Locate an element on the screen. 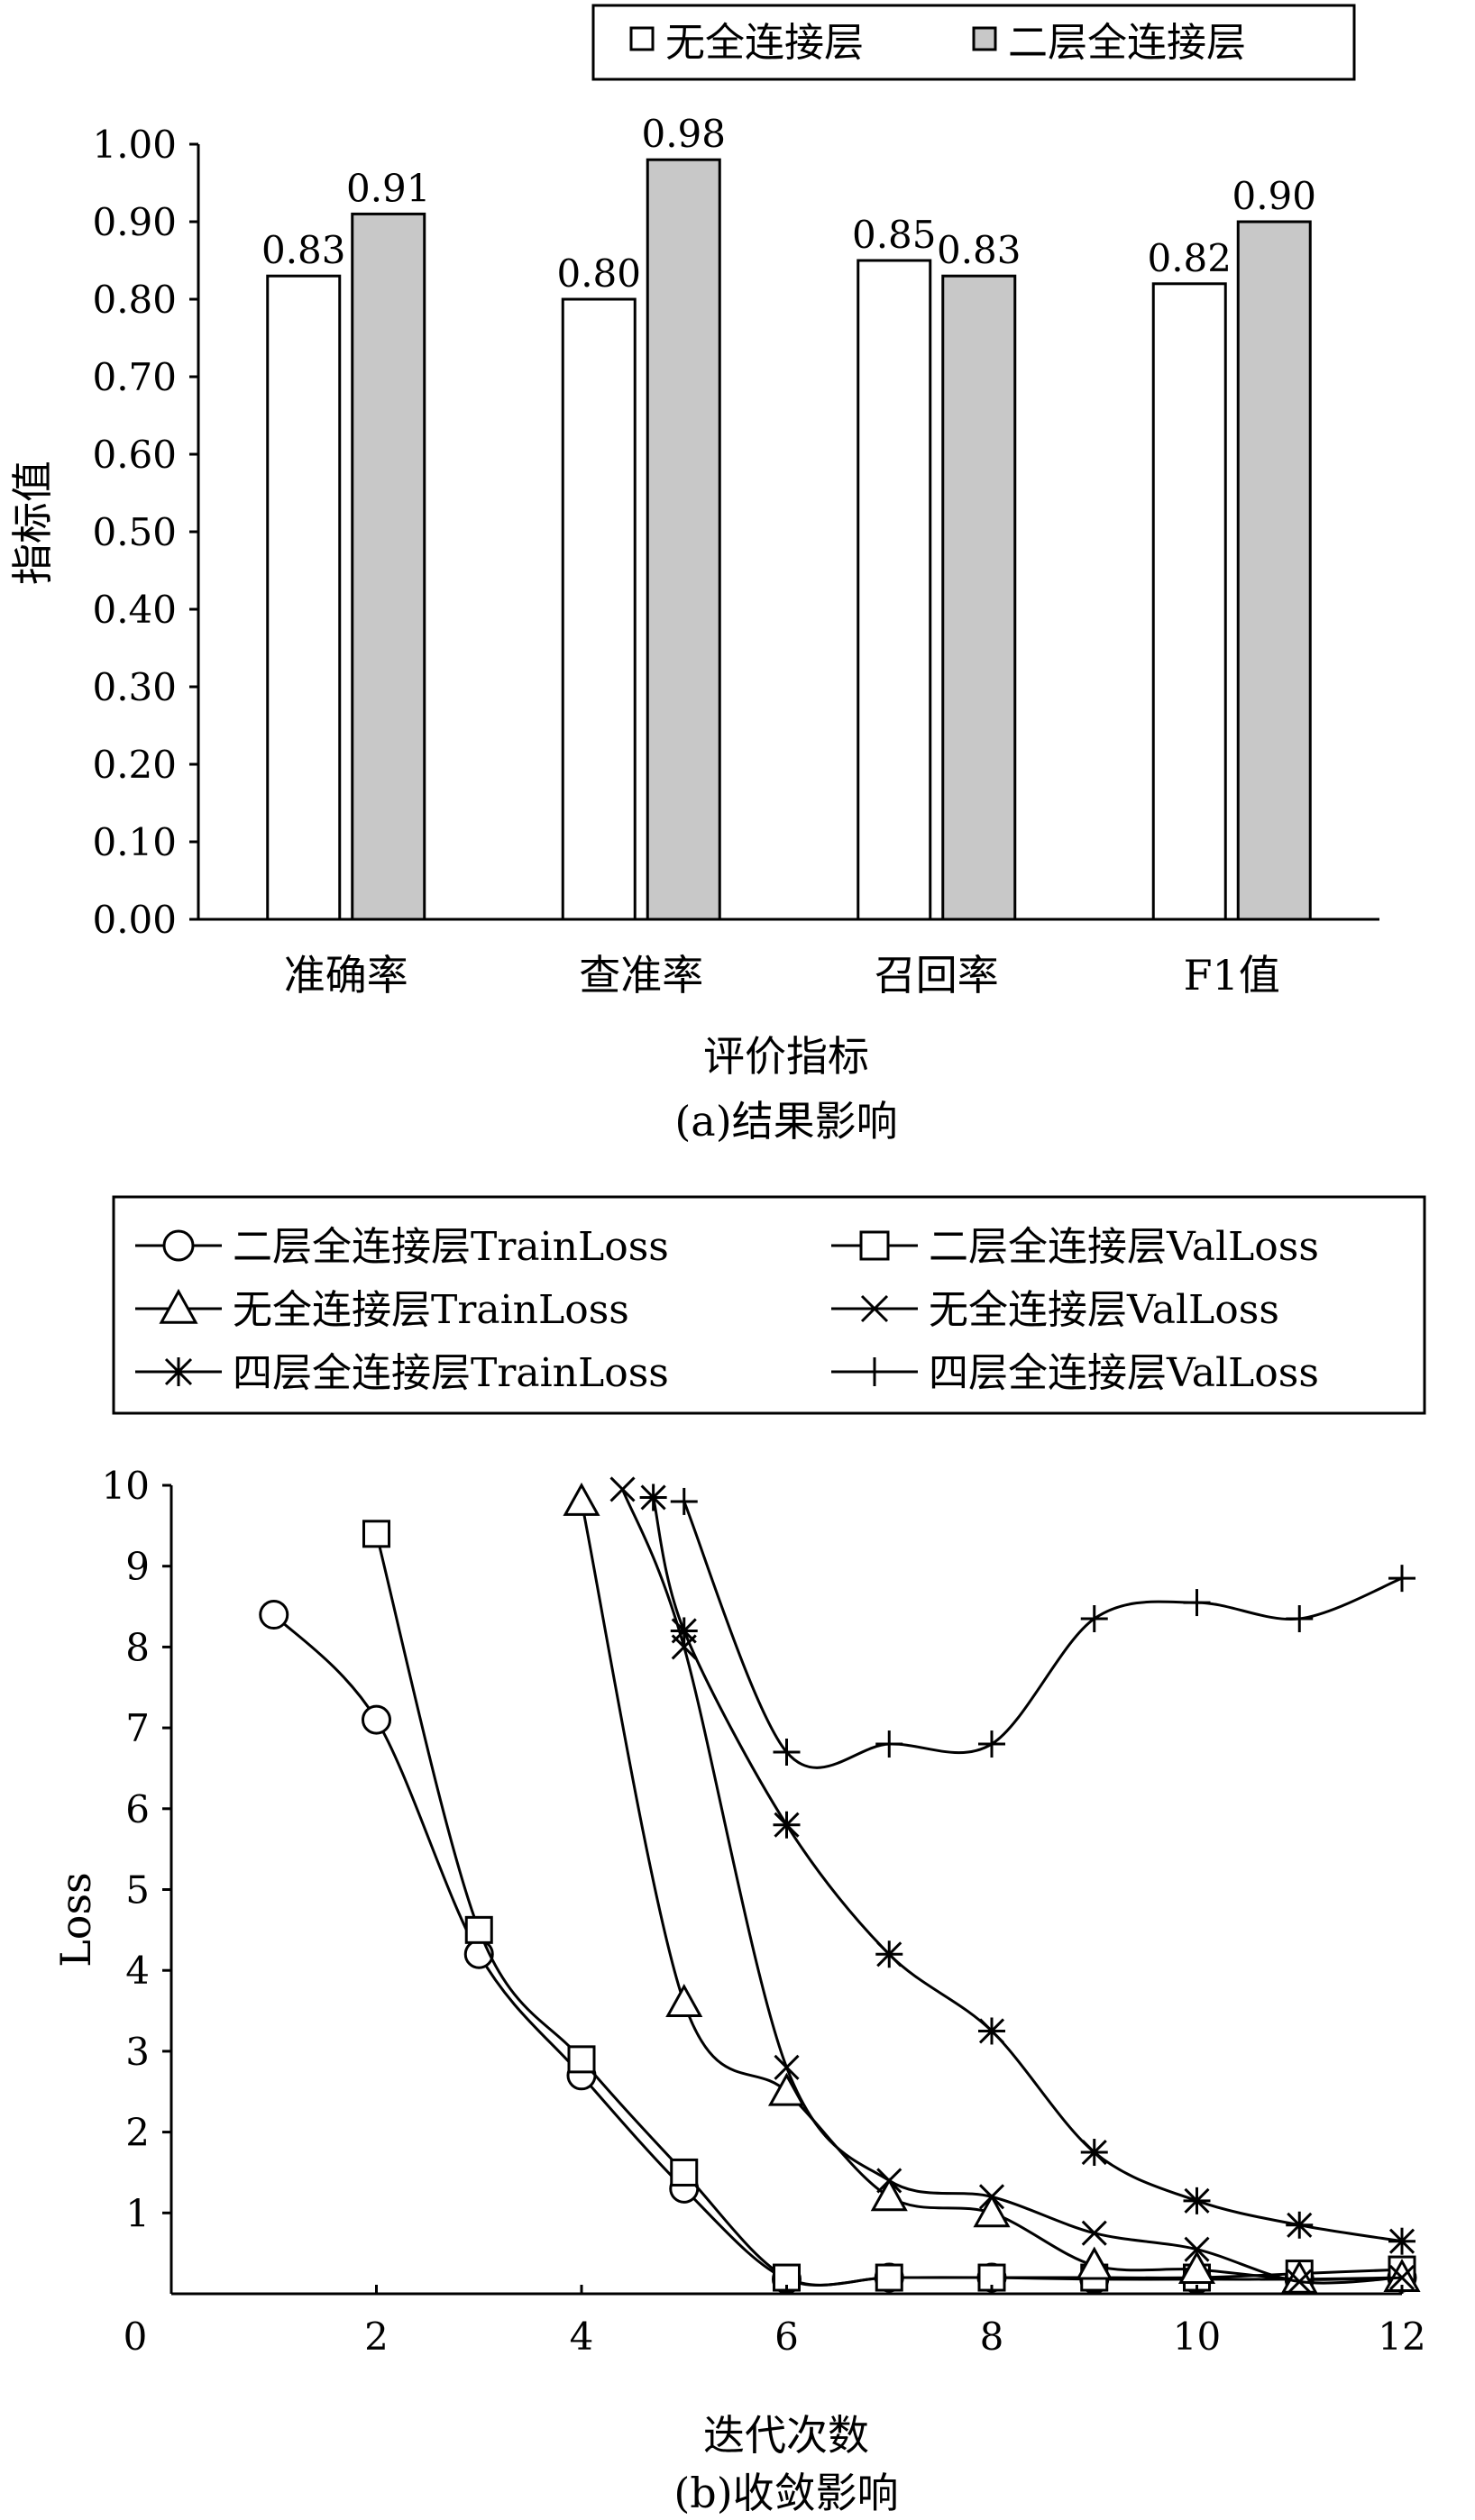 The height and width of the screenshot is (2520, 1475). line-x-axis-label: 迭代次数 is located at coordinates (786, 2435).